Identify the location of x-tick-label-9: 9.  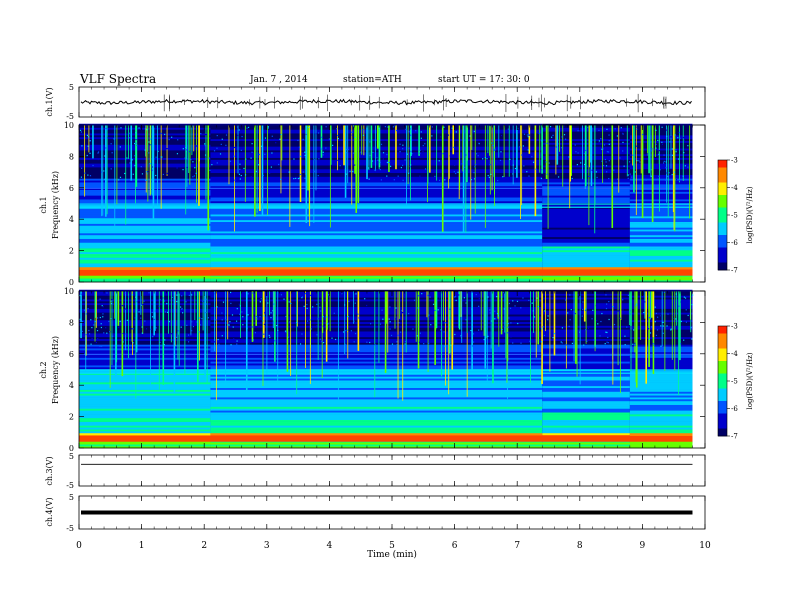
(643, 546).